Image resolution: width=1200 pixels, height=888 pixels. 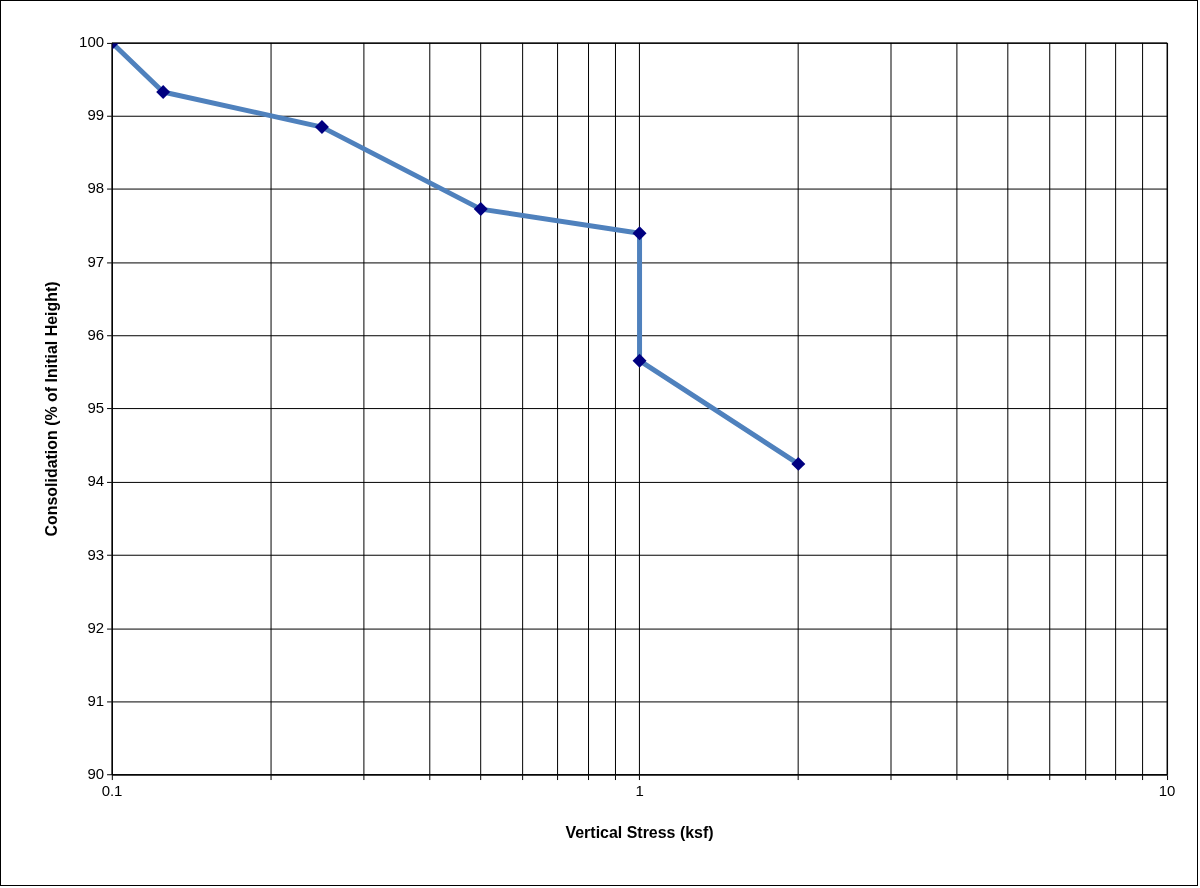 What do you see at coordinates (639, 791) in the screenshot?
I see `x-tick-label: 1` at bounding box center [639, 791].